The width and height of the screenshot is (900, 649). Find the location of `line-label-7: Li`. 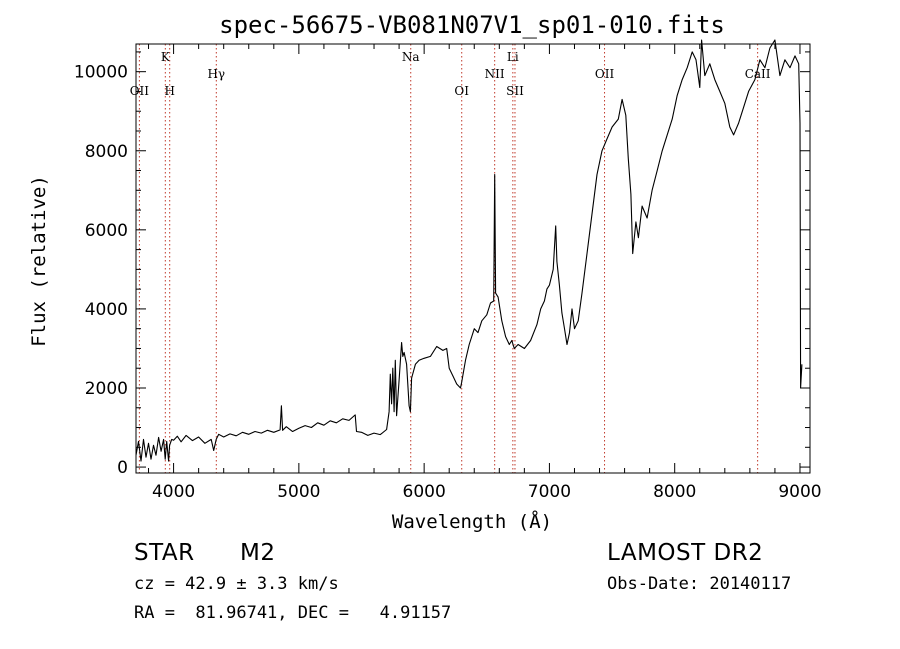

line-label-7: Li is located at coordinates (513, 57).